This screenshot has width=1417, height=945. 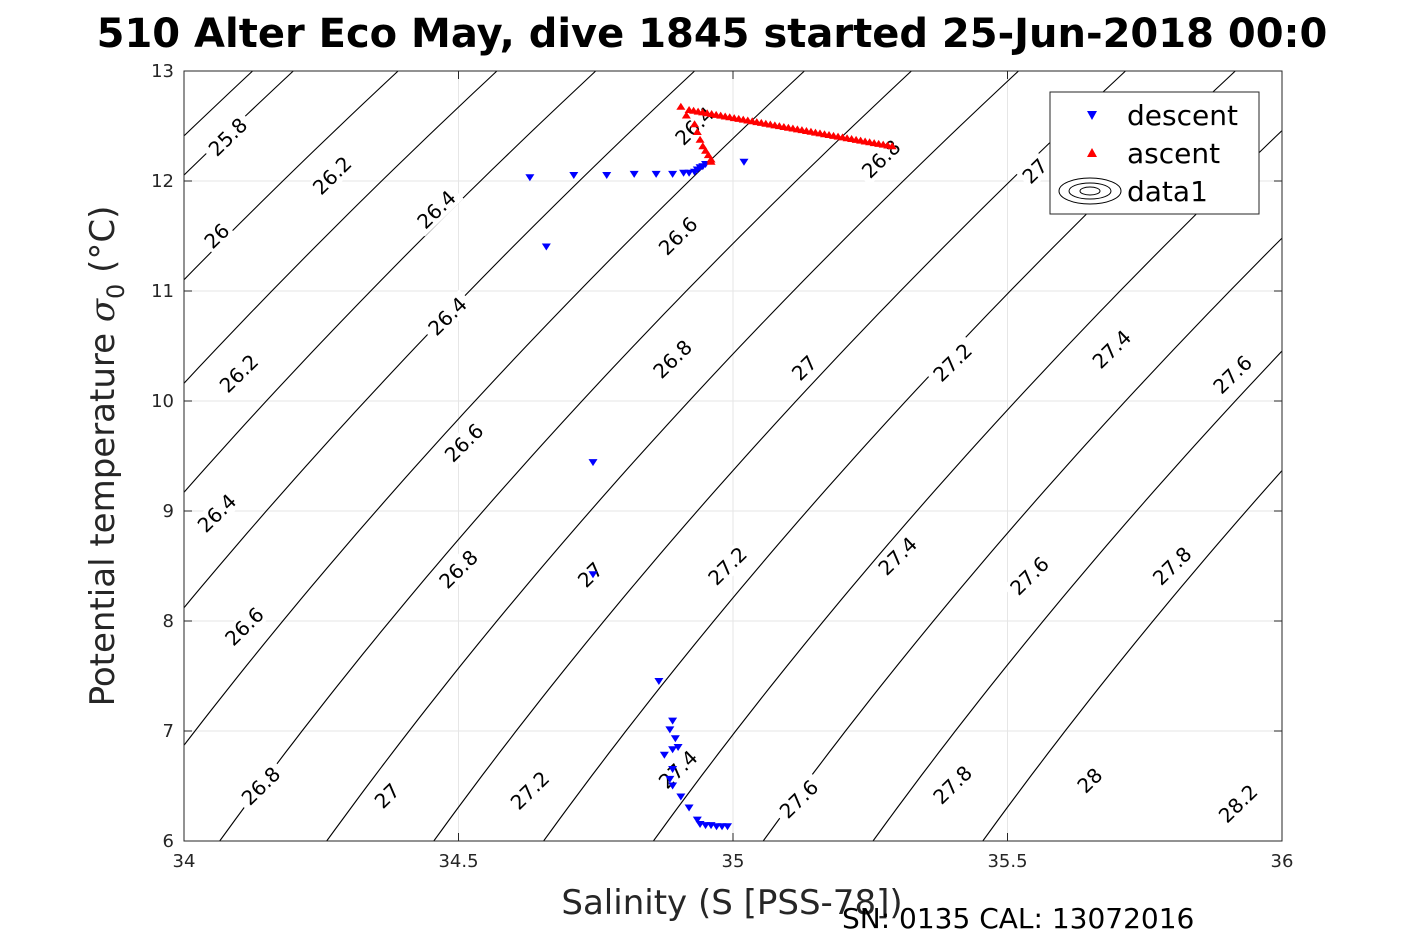 I want to click on legend-ascent-label: ascent, so click(x=1173, y=153).